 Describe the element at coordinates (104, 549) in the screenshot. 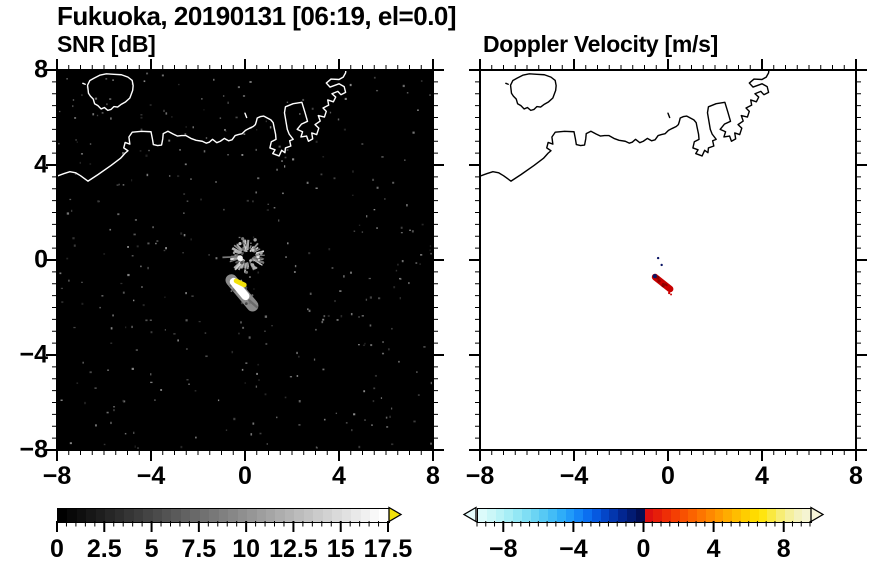

I see `colorbar-tick-label: 2.5` at that location.